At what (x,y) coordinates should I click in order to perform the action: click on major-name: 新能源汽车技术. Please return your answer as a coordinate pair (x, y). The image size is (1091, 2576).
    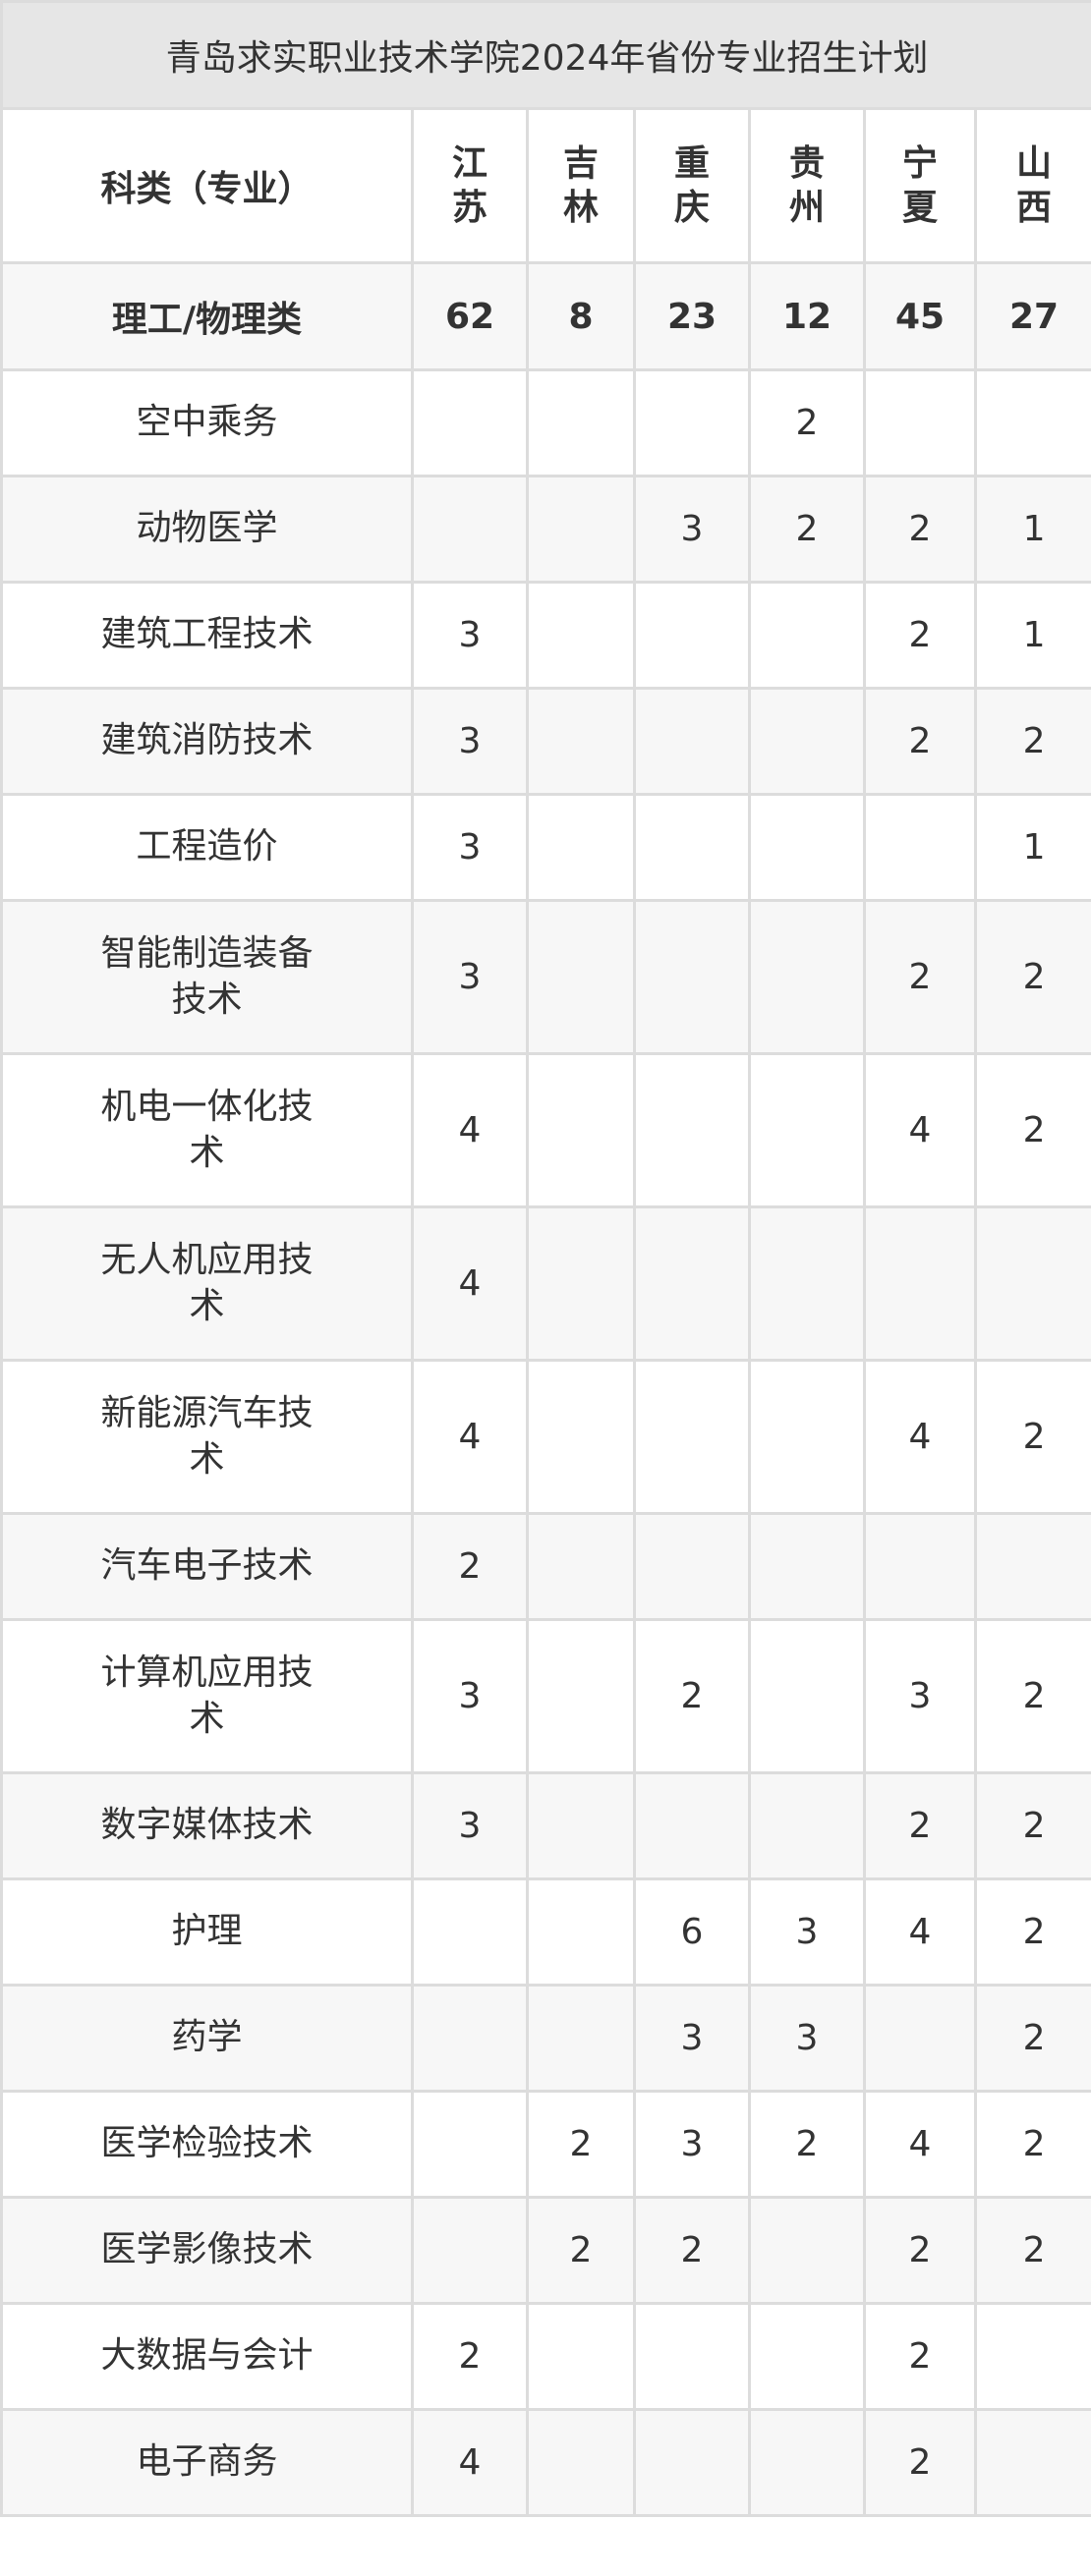
    Looking at the image, I should click on (207, 1436).